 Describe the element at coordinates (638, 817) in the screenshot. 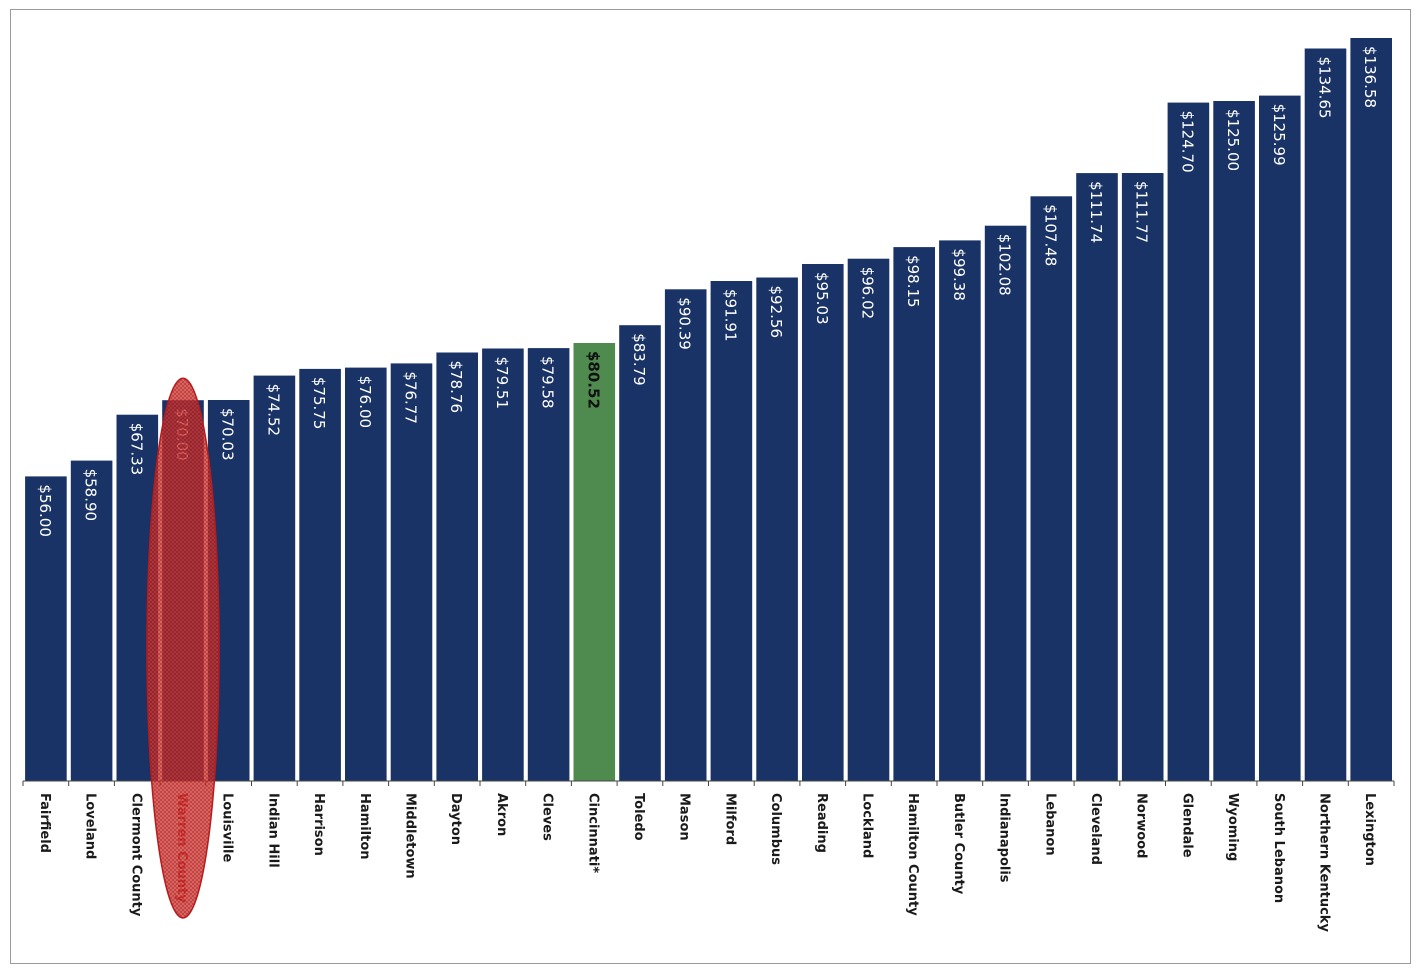

I see `category-label-13: Toledo` at that location.